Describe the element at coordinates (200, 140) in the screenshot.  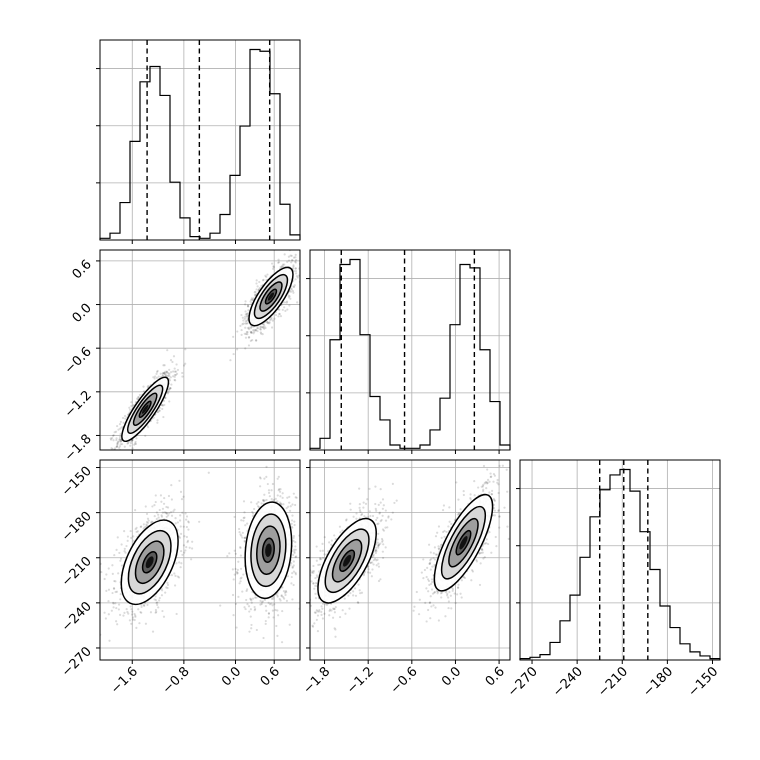
I see `panel-frame` at that location.